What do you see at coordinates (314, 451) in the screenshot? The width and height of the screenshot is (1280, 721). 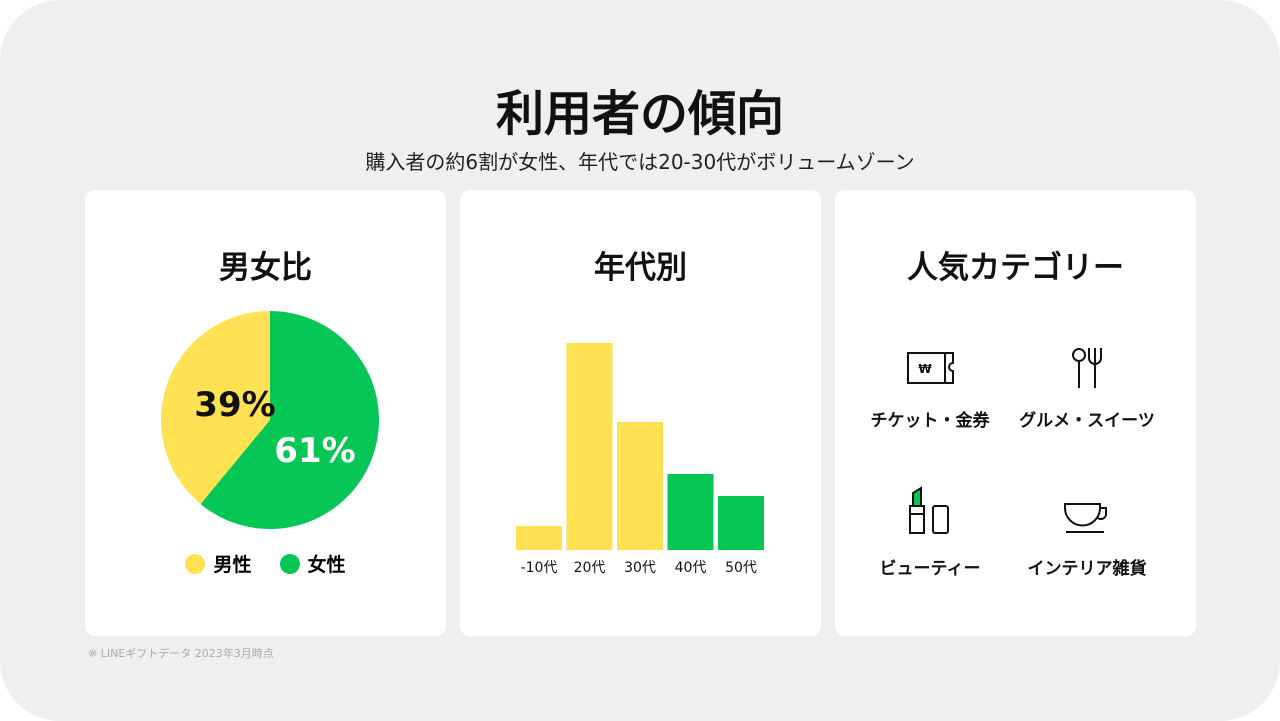 I see `pie-label-1: 61%` at bounding box center [314, 451].